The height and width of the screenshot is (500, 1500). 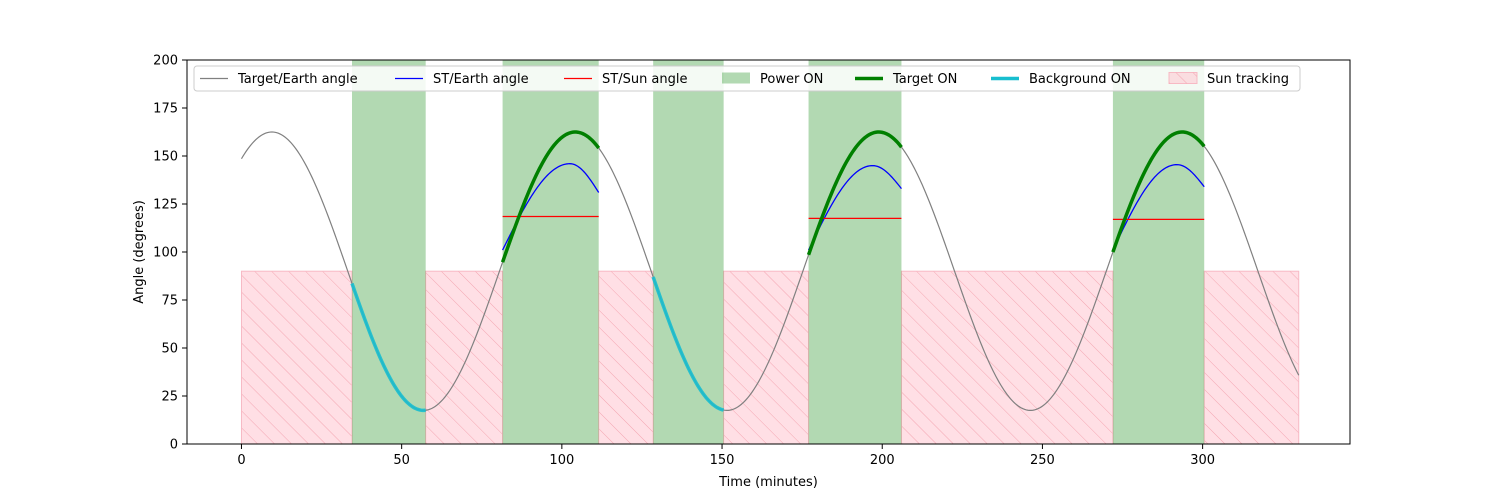 I want to click on y-tick-label: 100, so click(x=165, y=253).